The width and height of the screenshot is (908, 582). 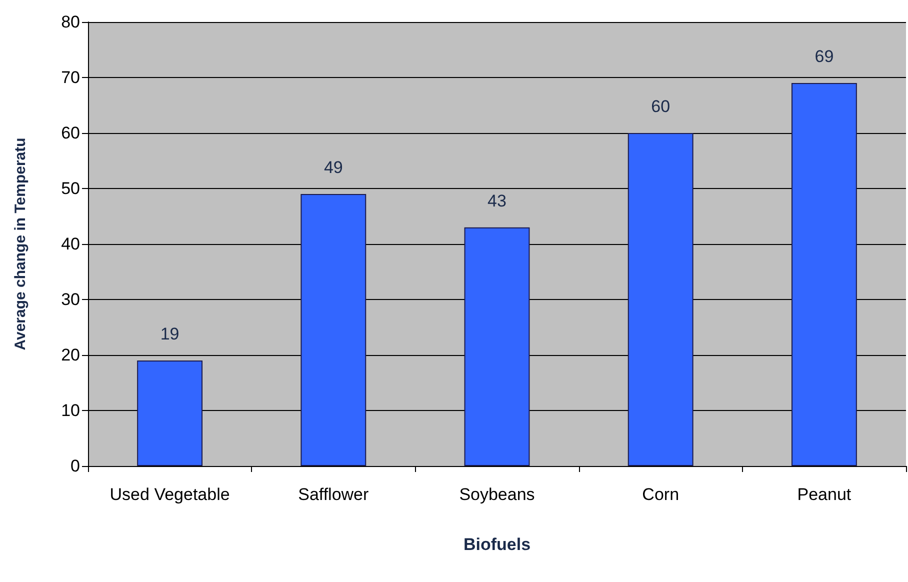 What do you see at coordinates (497, 200) in the screenshot?
I see `data-label: 43` at bounding box center [497, 200].